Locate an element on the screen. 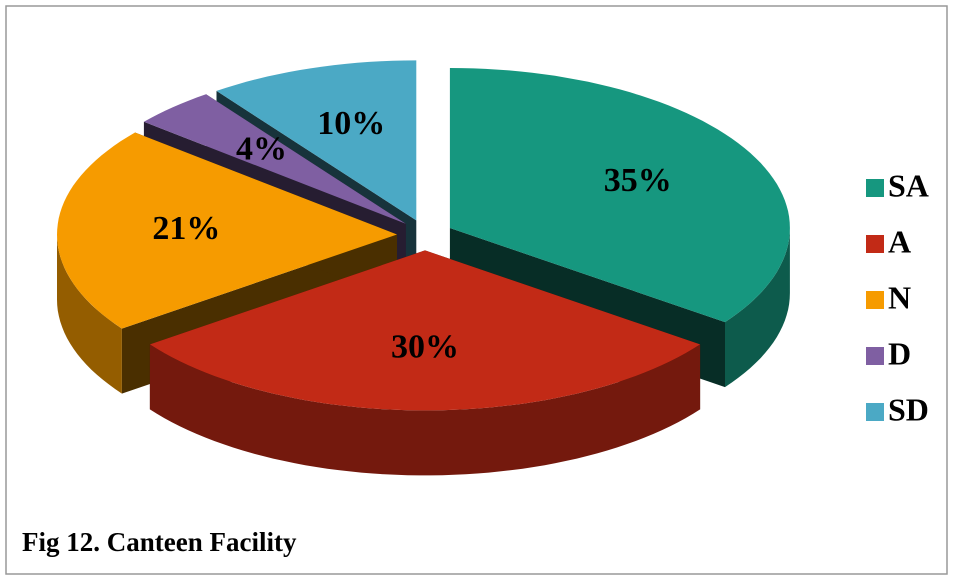 This screenshot has height=580, width=953. data-label: 10% is located at coordinates (351, 123).